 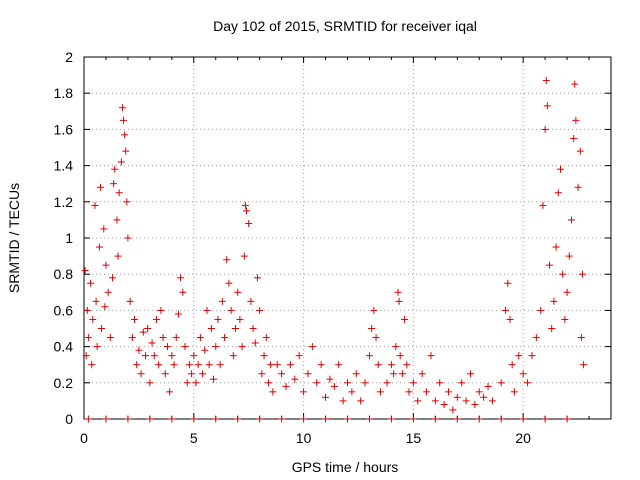 What do you see at coordinates (345, 467) in the screenshot?
I see `x-axis-label: GPS time / hours` at bounding box center [345, 467].